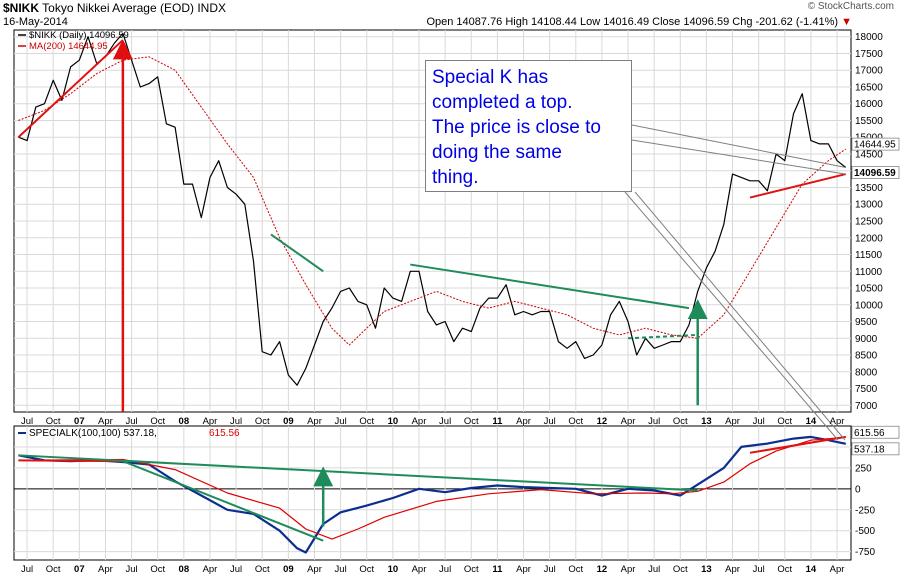 The width and height of the screenshot is (900, 575). What do you see at coordinates (869, 255) in the screenshot?
I see `y-tick-label: 11500` at bounding box center [869, 255].